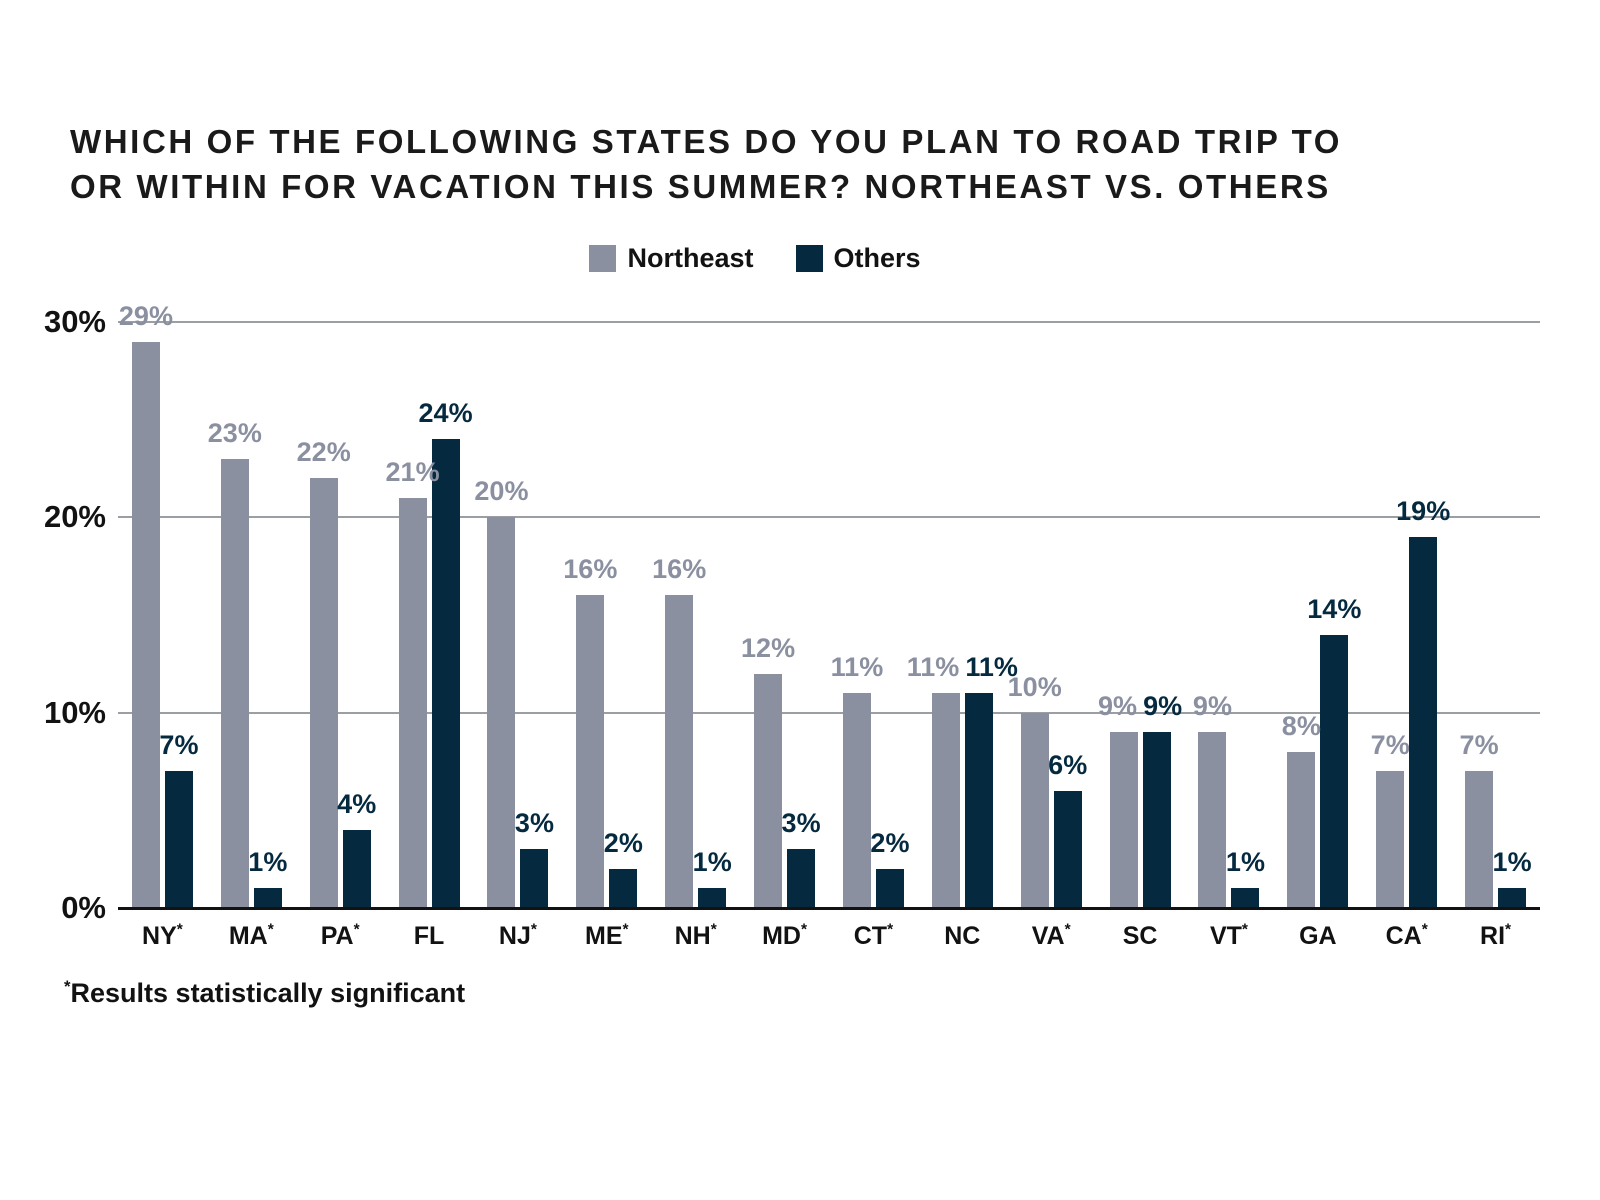 The width and height of the screenshot is (1600, 1200). Describe the element at coordinates (603, 258) in the screenshot. I see `legend-swatch-northeast` at that location.